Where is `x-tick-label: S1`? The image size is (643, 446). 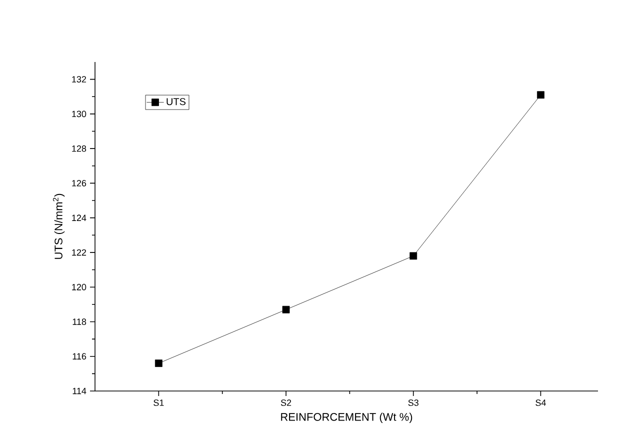 x-tick-label: S1 is located at coordinates (159, 403).